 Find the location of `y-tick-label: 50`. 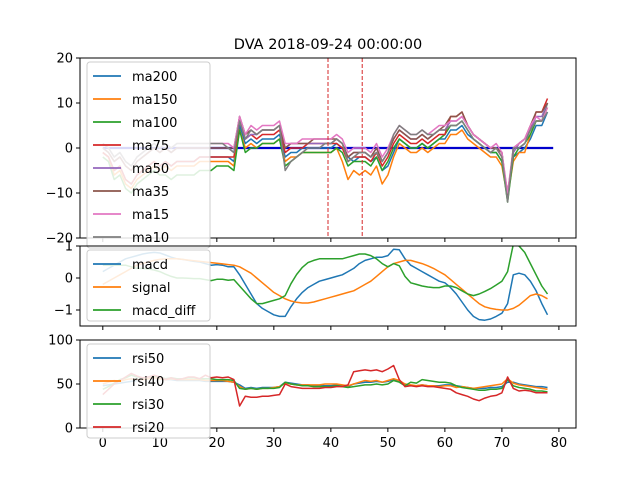

y-tick-label: 50 is located at coordinates (64, 385).